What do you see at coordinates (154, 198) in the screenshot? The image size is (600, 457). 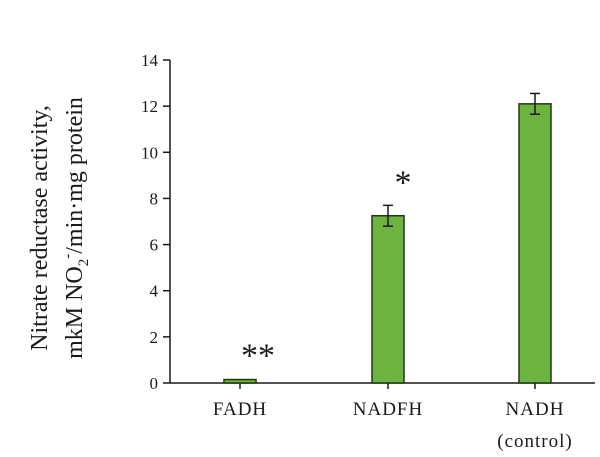 I see `y-tick-label: 8` at bounding box center [154, 198].